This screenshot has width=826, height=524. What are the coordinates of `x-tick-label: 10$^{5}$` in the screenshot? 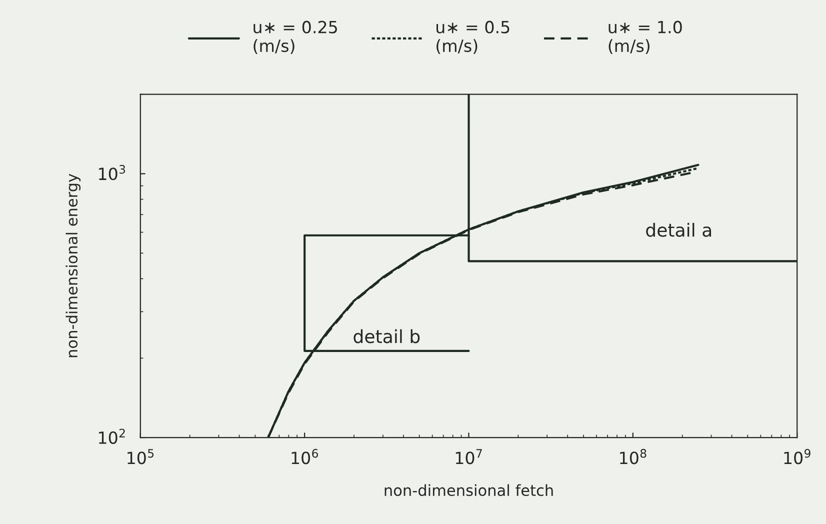 It's located at (141, 456).